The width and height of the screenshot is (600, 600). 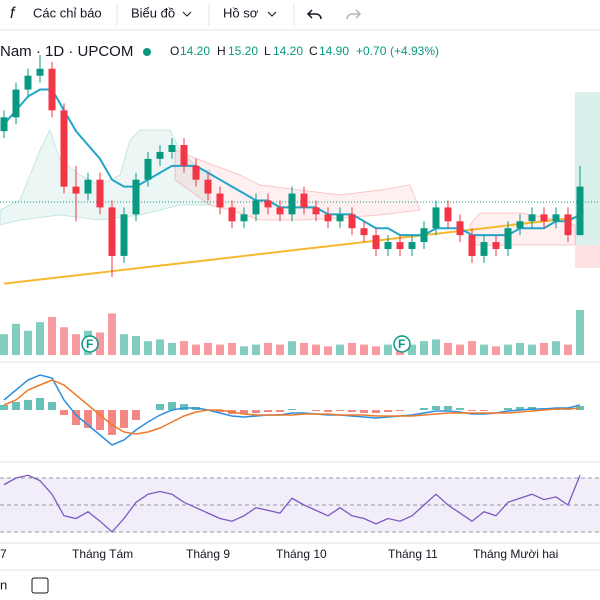 What do you see at coordinates (13, 13) in the screenshot?
I see `fx-icon: f` at bounding box center [13, 13].